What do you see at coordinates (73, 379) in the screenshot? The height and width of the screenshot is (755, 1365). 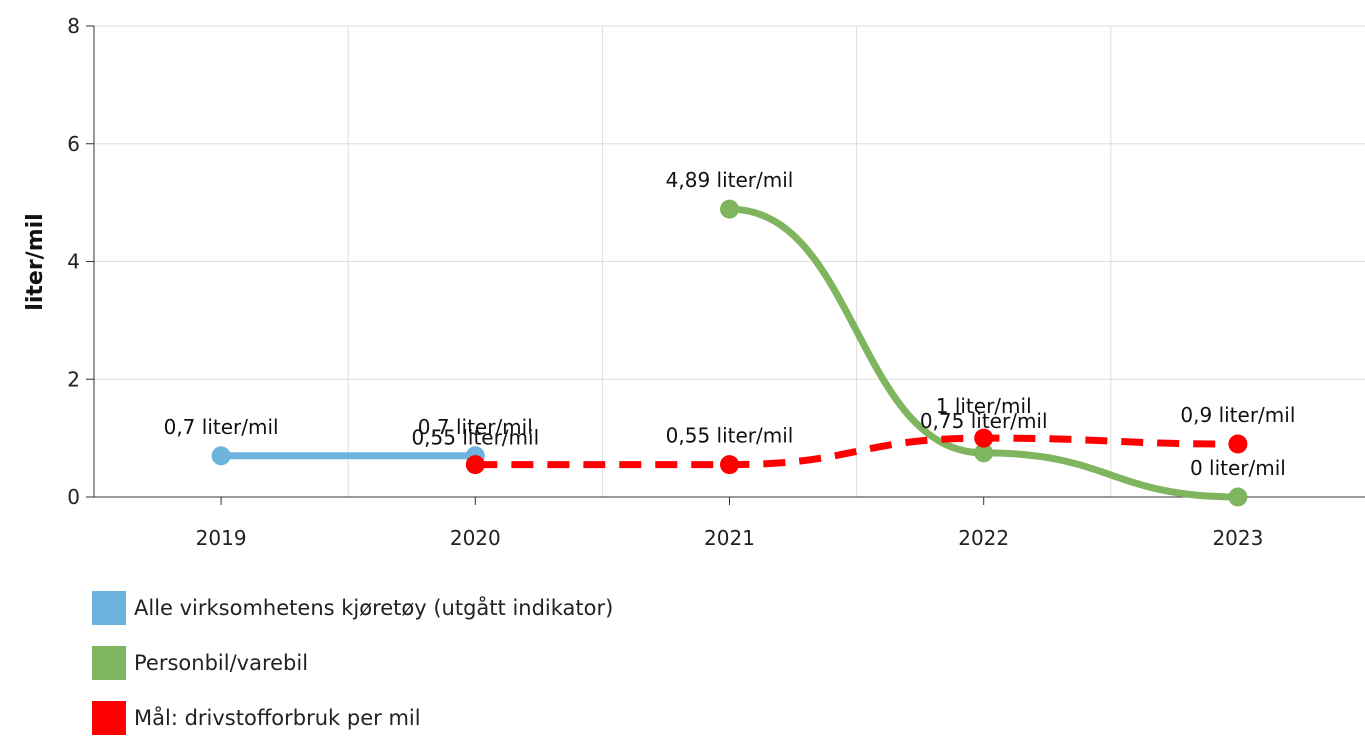 I see `y-tick-label: 2` at bounding box center [73, 379].